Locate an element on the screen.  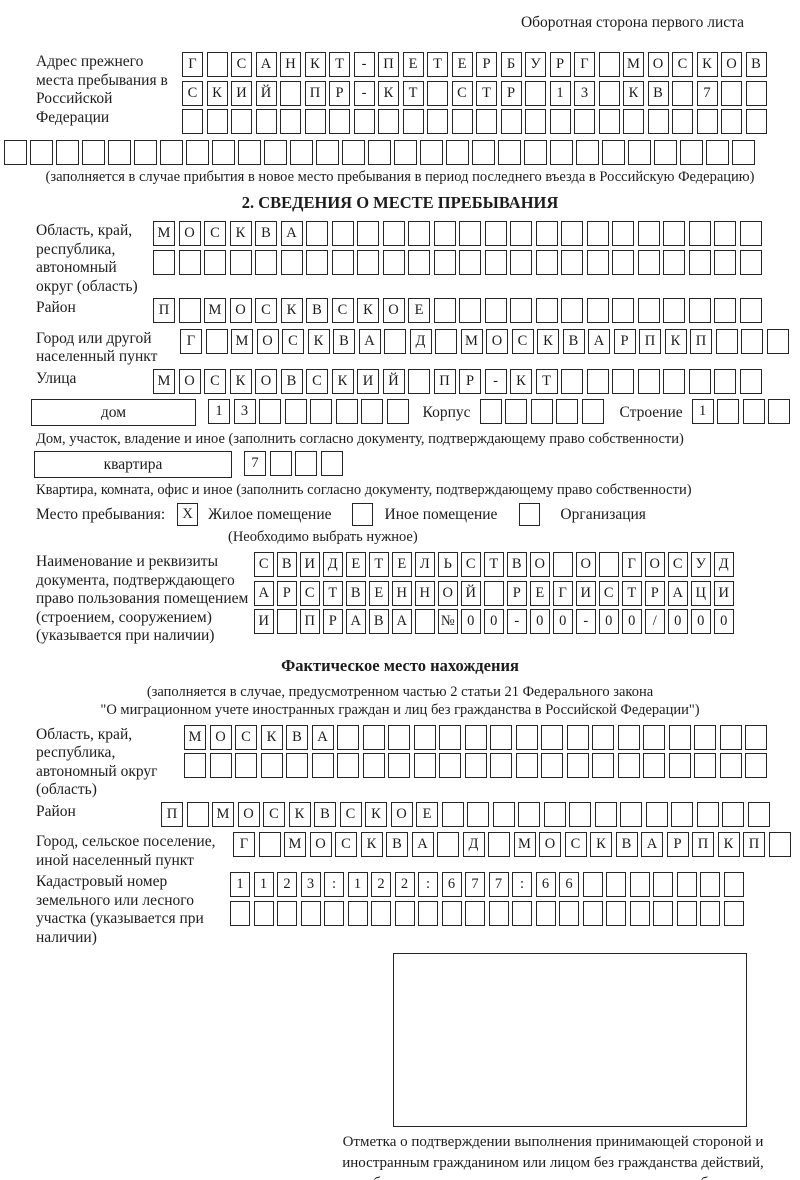
char-cell: 1 is located at coordinates (702, 411).